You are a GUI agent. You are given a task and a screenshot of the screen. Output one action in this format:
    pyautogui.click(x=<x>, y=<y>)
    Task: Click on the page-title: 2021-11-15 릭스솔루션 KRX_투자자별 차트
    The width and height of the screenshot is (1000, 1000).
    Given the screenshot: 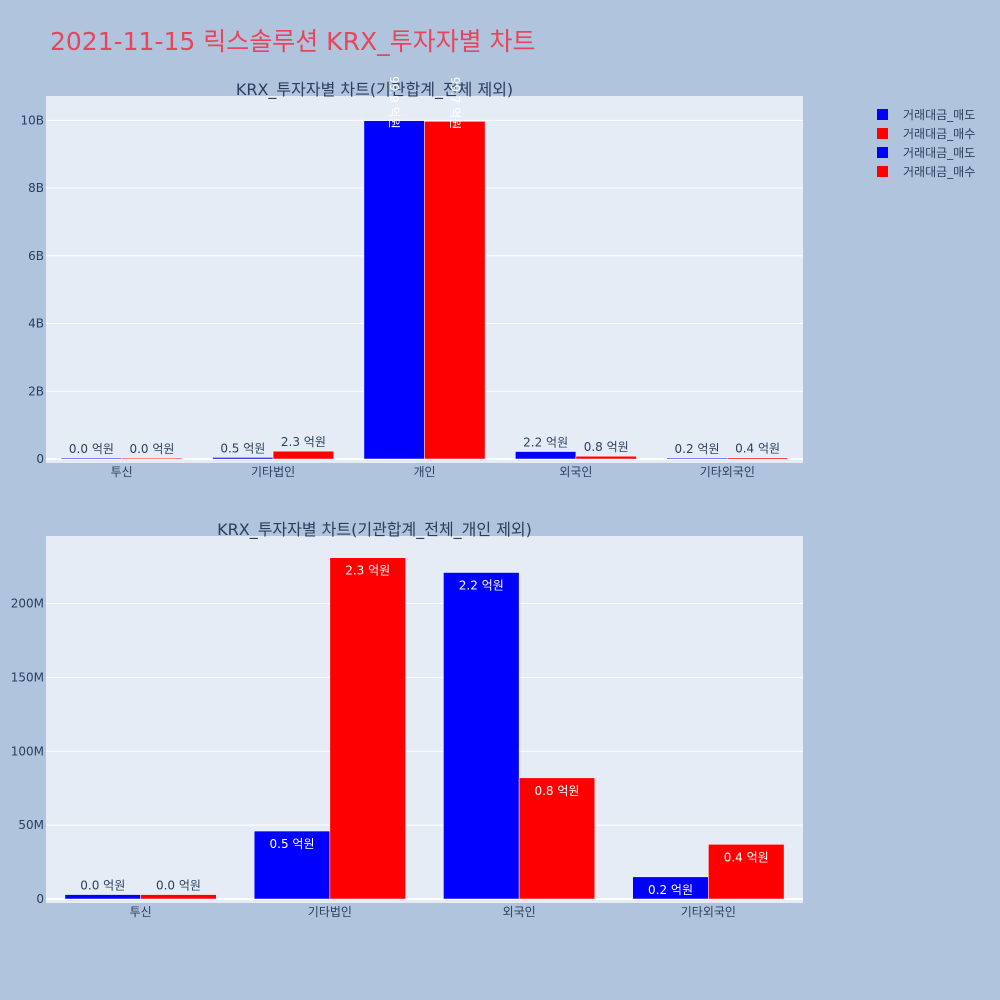 What is the action you would take?
    pyautogui.click(x=293, y=41)
    